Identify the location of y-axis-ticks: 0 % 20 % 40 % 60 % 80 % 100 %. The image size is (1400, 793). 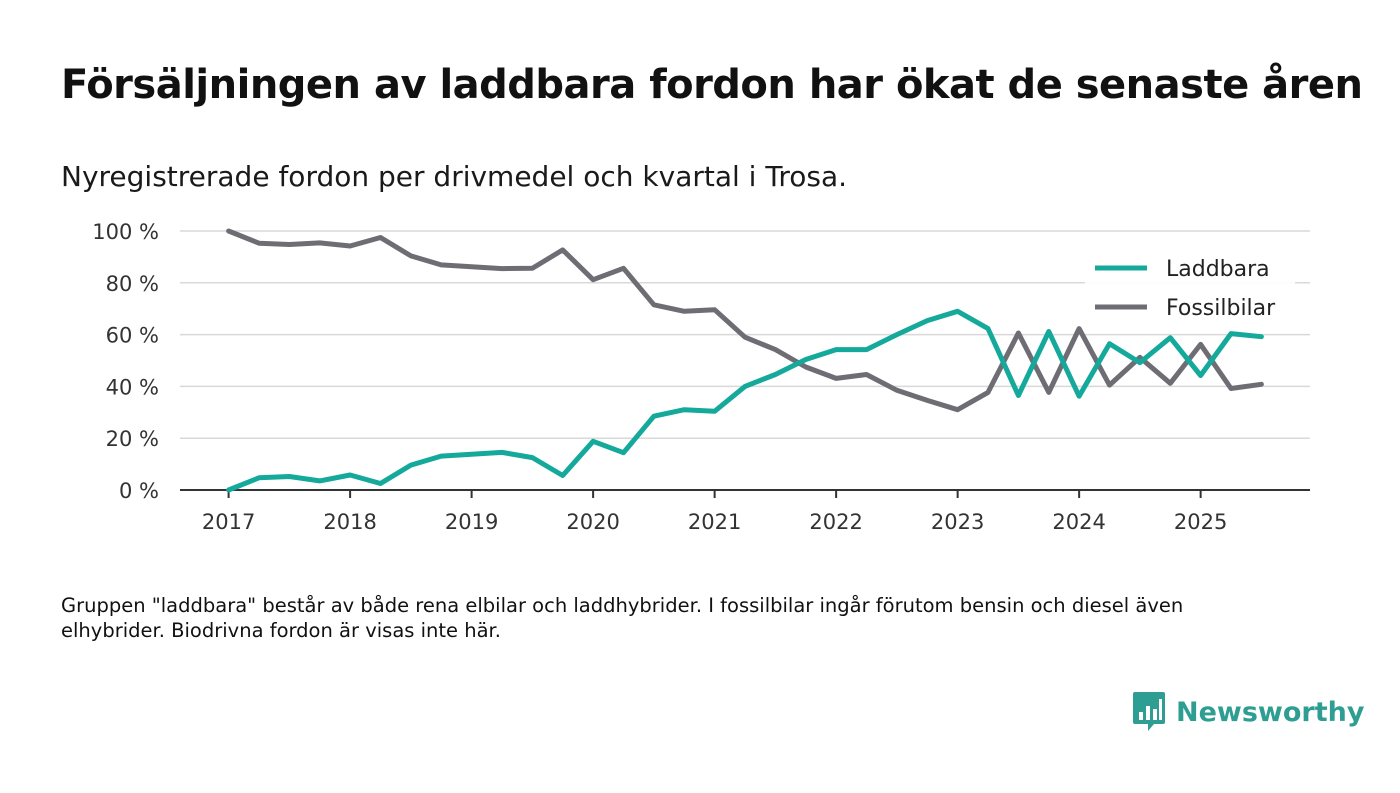
(125, 361).